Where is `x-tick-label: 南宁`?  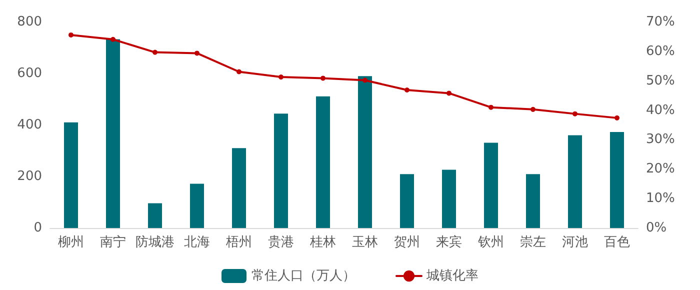
x-tick-label: 南宁 is located at coordinates (113, 242).